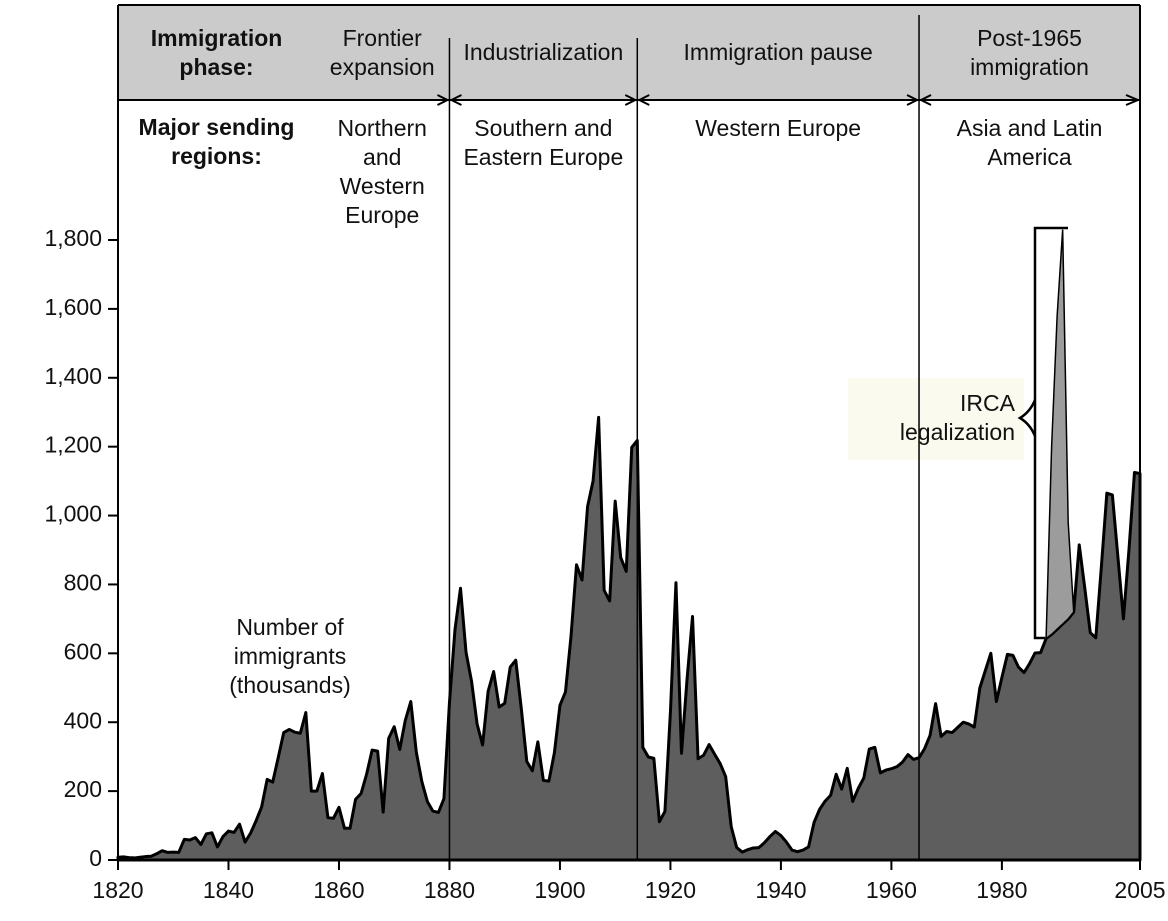  Describe the element at coordinates (290, 655) in the screenshot. I see `series-label: Number of immigrants (thousands)` at that location.